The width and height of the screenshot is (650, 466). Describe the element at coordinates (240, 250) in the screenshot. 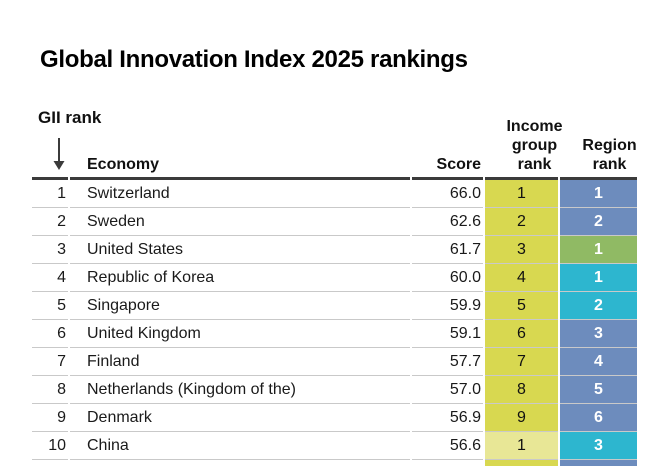

I see `economy-cell: United States` at that location.